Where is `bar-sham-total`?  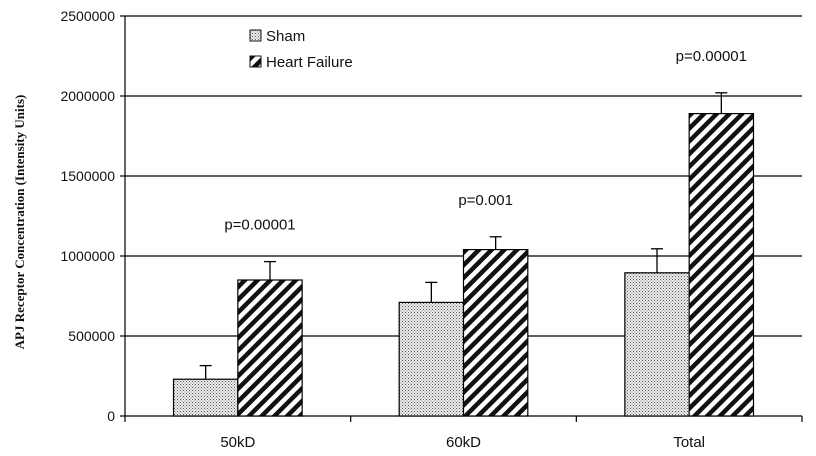 bar-sham-total is located at coordinates (657, 344).